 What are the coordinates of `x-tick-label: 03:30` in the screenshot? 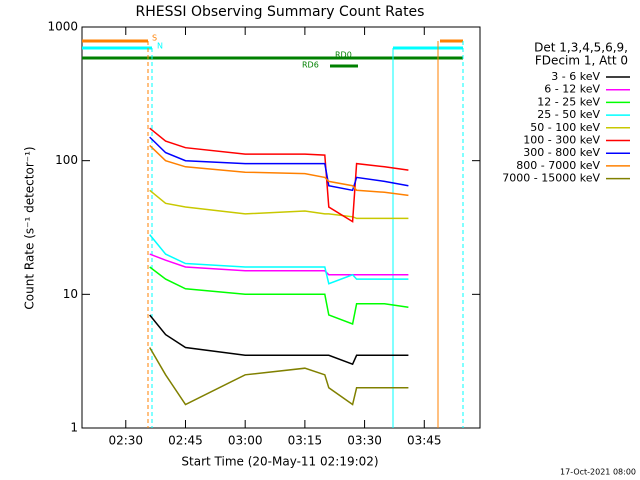 It's located at (364, 441).